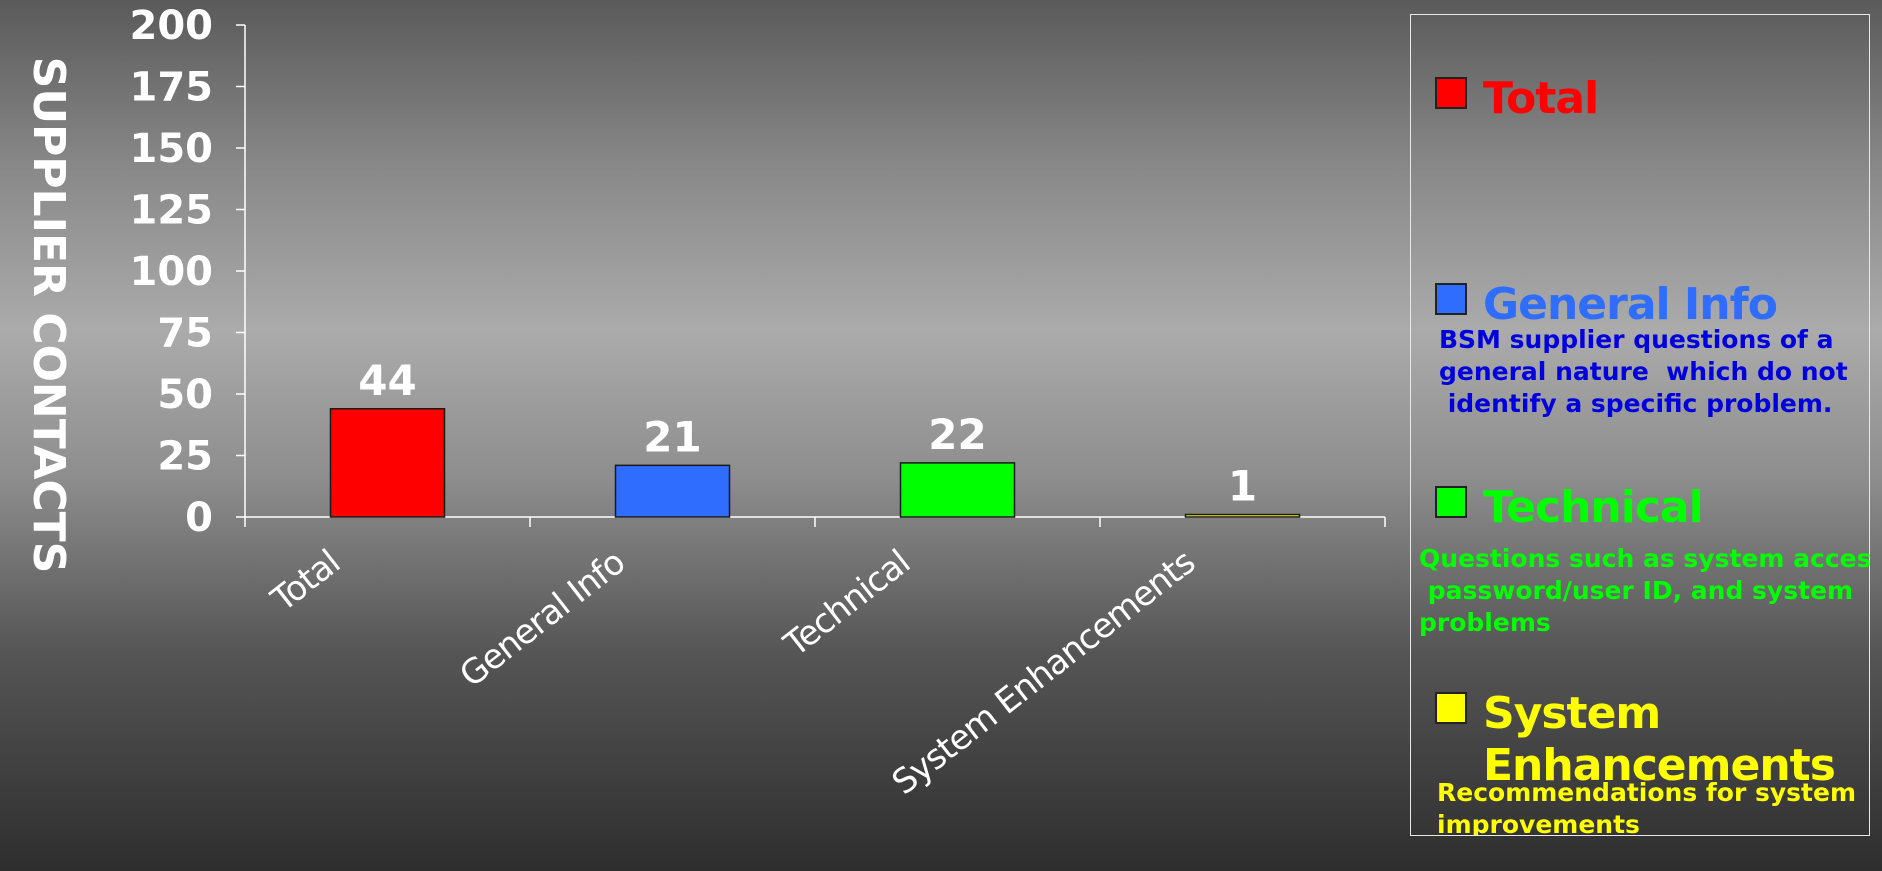 The image size is (1882, 871). Describe the element at coordinates (1451, 502) in the screenshot. I see `legend-swatch-technical` at that location.